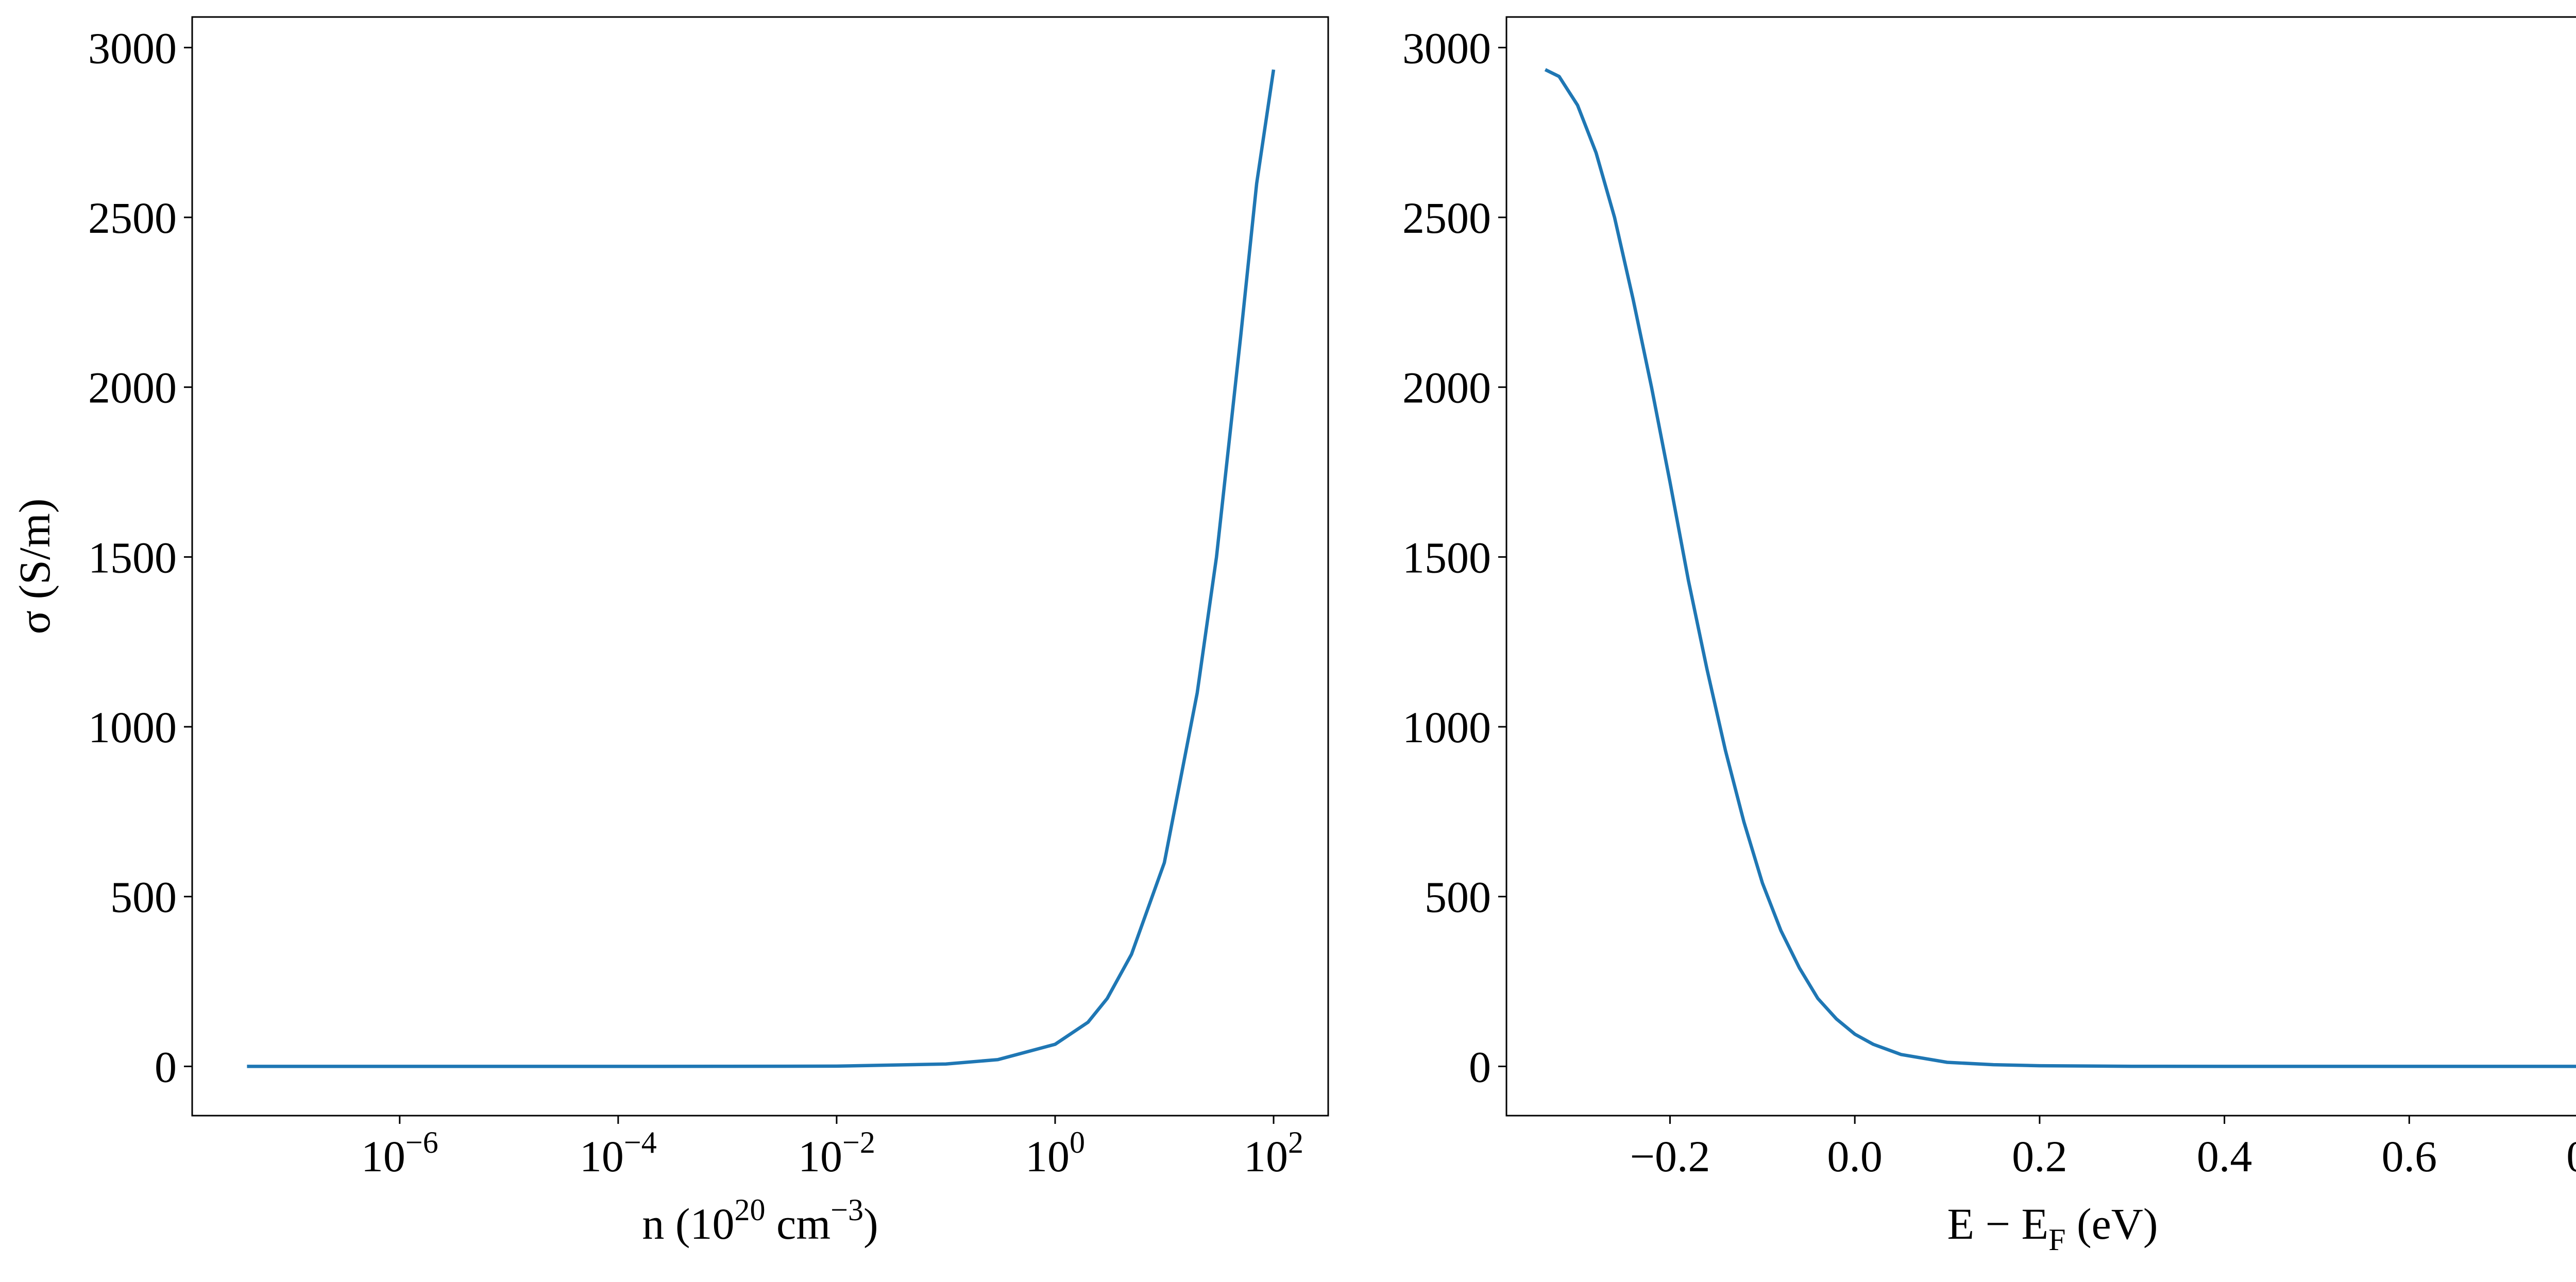  Describe the element at coordinates (2056, 1240) in the screenshot. I see `x-axis-label-sub: F` at that location.